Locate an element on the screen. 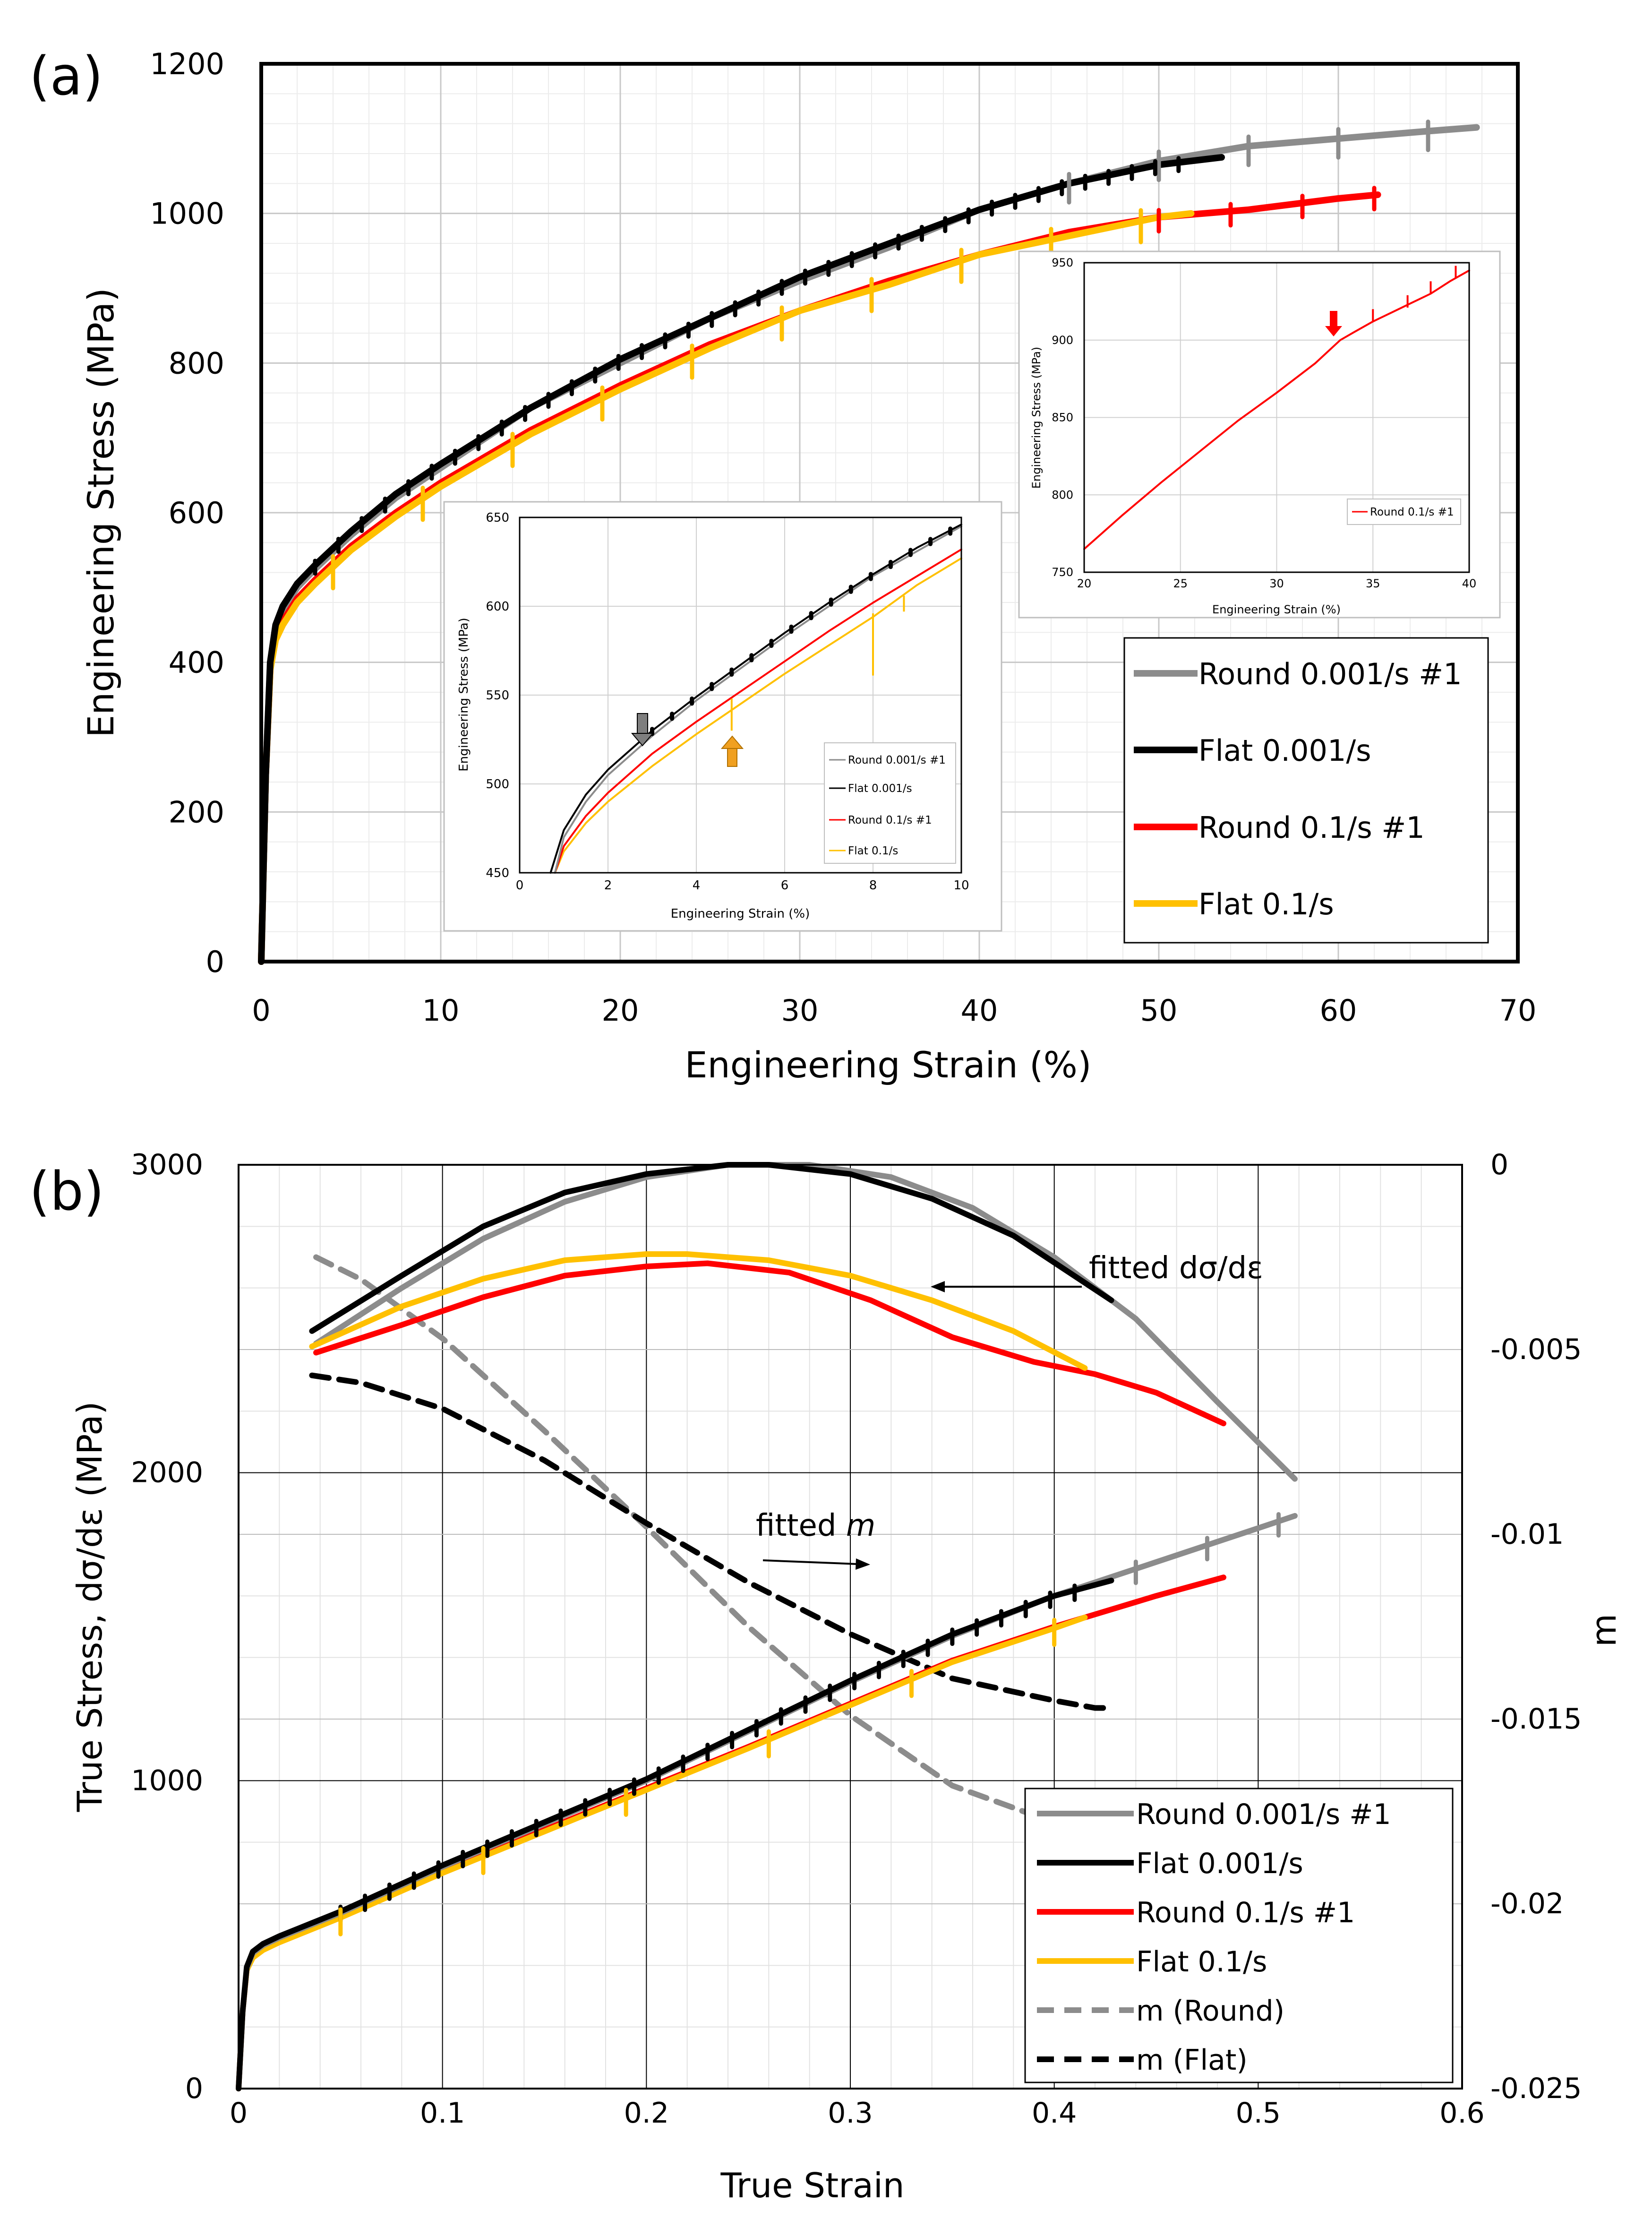  inset1-legend-label-0: Round 0.001/s #1 is located at coordinates (897, 760).